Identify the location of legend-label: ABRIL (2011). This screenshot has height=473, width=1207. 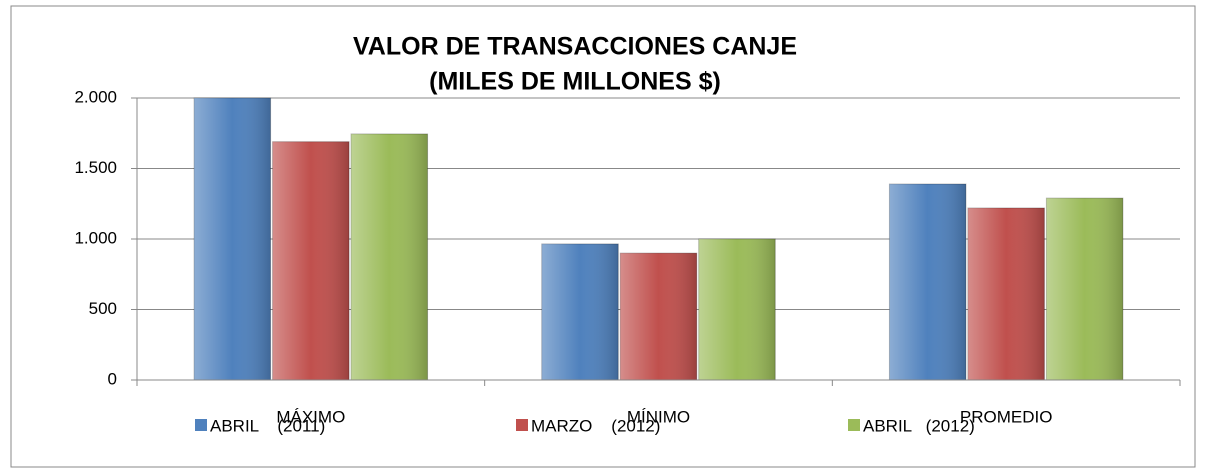
(267, 425).